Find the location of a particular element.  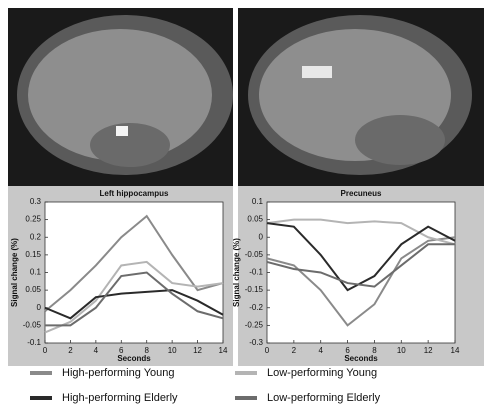

legend-label: Low-performing Young is located at coordinates (322, 373).